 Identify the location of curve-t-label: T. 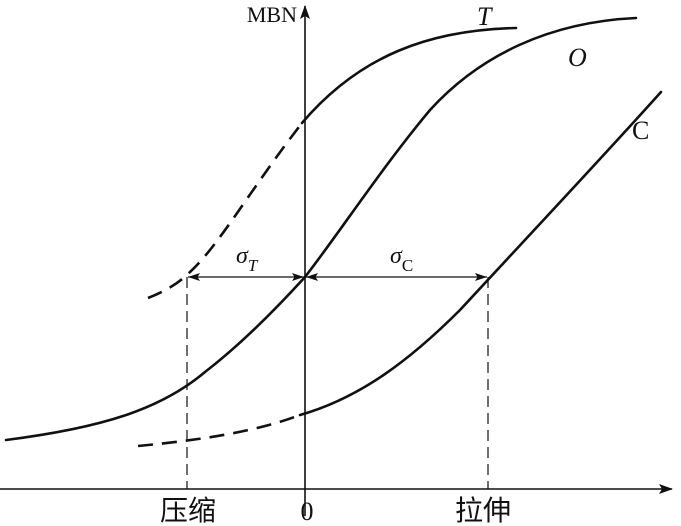
(485, 16).